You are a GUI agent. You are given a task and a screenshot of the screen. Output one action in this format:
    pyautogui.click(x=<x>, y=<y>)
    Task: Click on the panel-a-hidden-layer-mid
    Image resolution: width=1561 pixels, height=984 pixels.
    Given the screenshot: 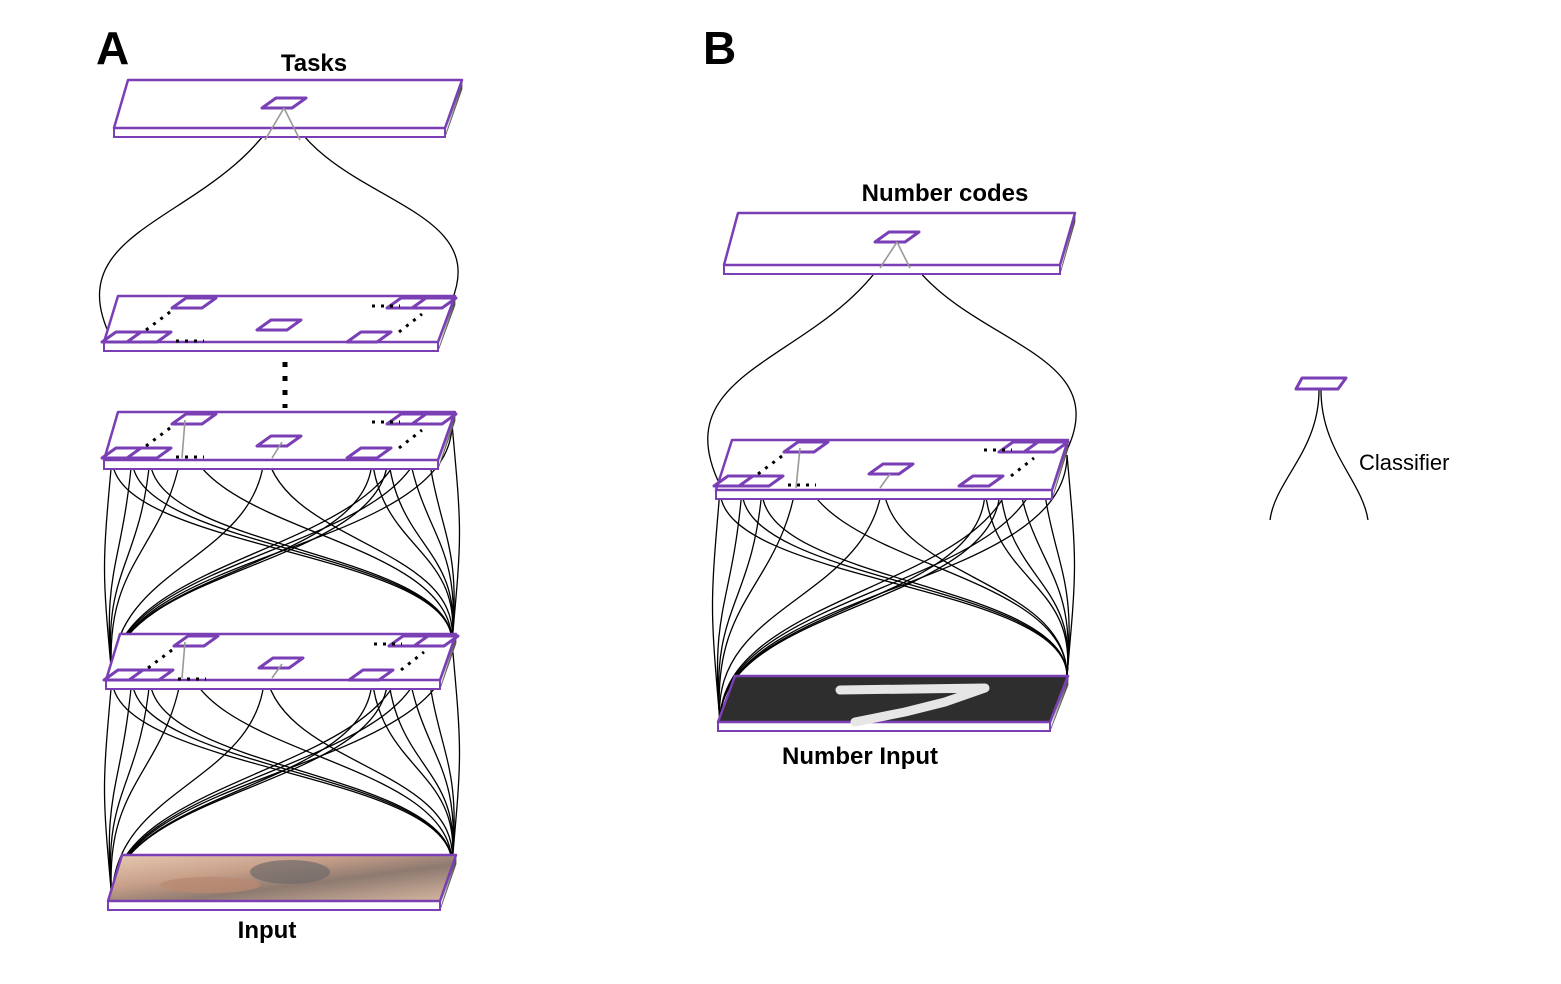 What is the action you would take?
    pyautogui.click(x=279, y=440)
    